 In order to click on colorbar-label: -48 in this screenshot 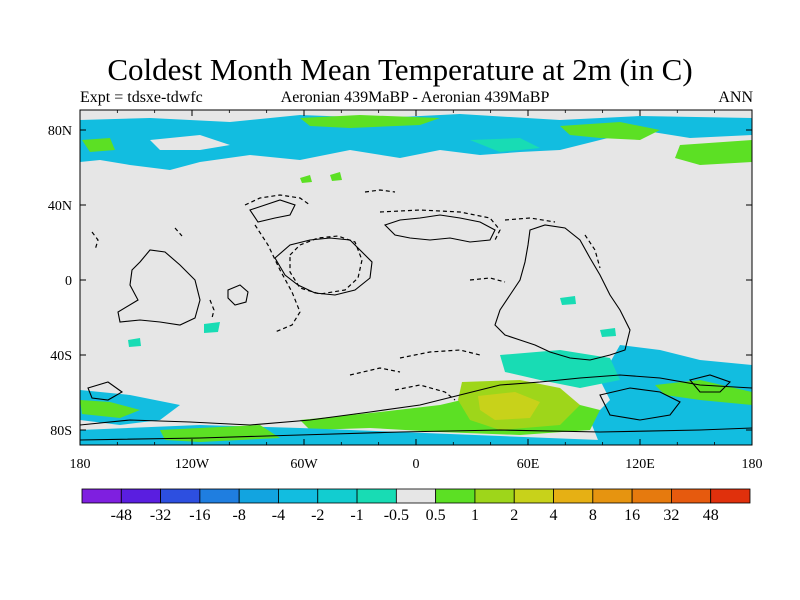, I will do `click(121, 515)`.